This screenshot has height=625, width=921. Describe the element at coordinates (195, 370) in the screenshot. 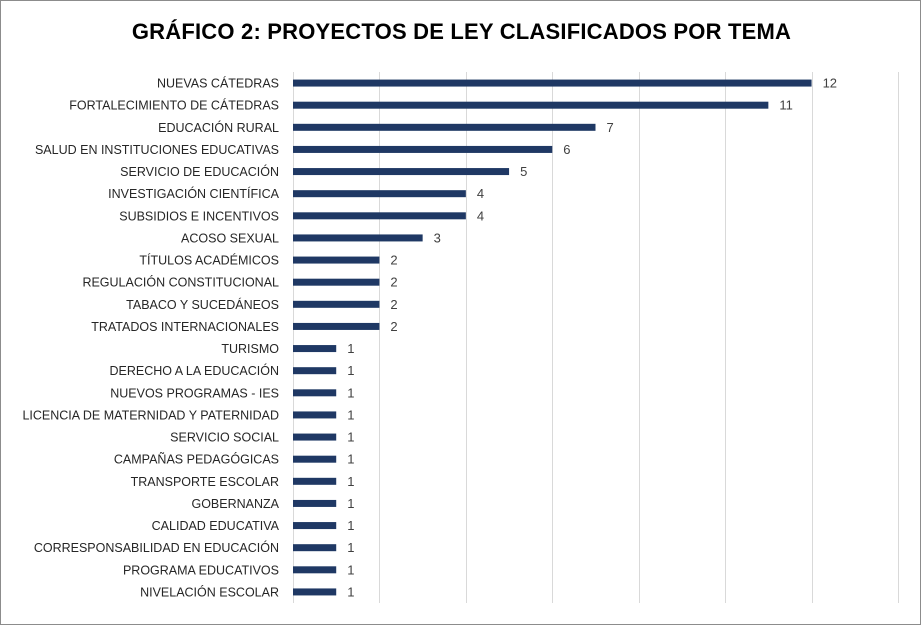

I see `category-label: DERECHO A LA EDUCACIÓN` at that location.